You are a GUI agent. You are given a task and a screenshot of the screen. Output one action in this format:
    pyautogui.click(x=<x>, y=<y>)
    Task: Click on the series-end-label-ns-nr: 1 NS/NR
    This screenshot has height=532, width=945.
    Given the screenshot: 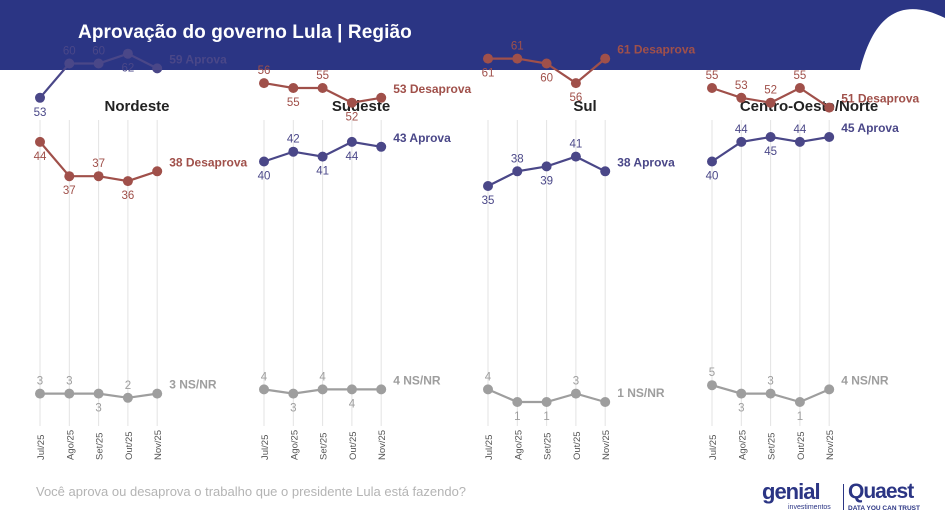 What is the action you would take?
    pyautogui.click(x=641, y=393)
    